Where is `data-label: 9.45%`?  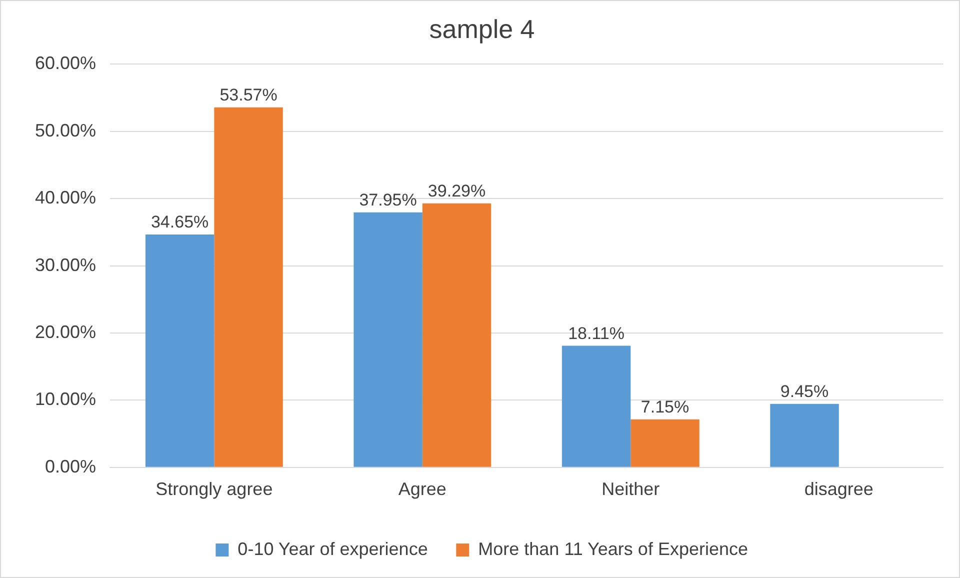 data-label: 9.45% is located at coordinates (804, 392).